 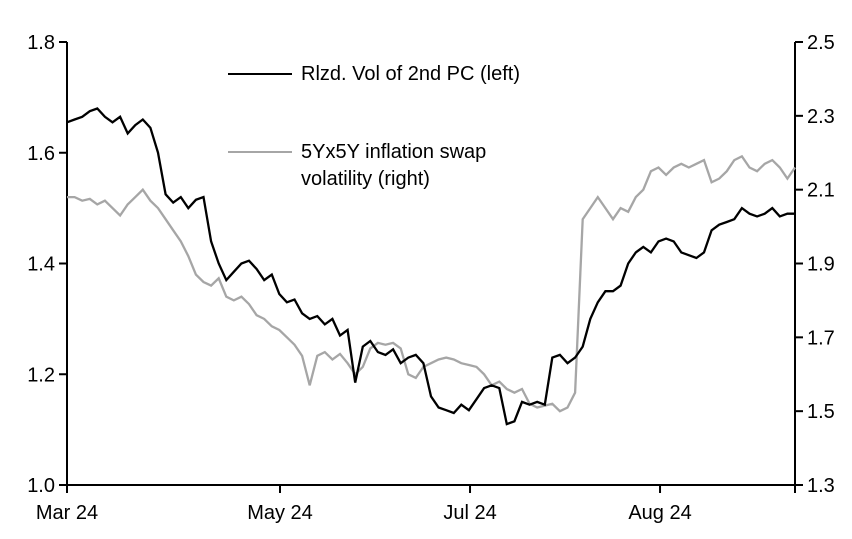 I want to click on gray-line-swatch, so click(x=260, y=152).